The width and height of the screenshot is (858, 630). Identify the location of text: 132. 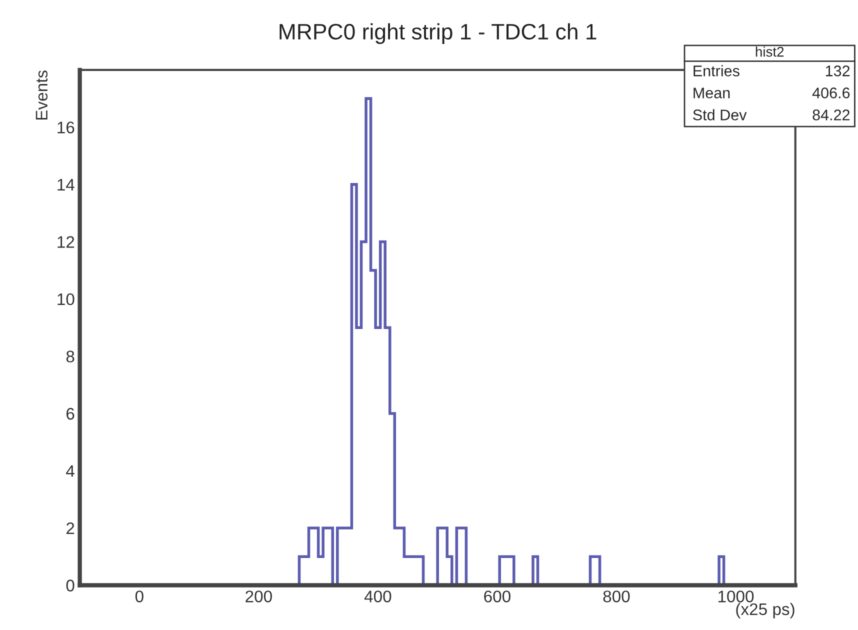
(838, 71).